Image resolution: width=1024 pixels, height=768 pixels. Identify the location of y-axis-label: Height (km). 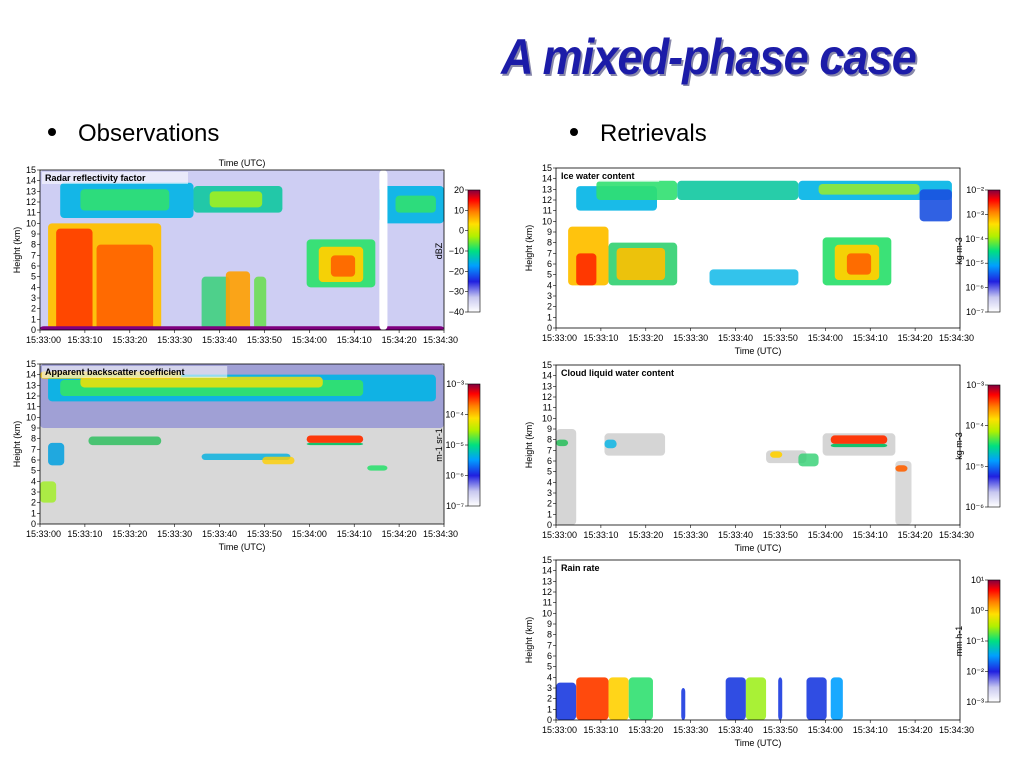
(529, 640).